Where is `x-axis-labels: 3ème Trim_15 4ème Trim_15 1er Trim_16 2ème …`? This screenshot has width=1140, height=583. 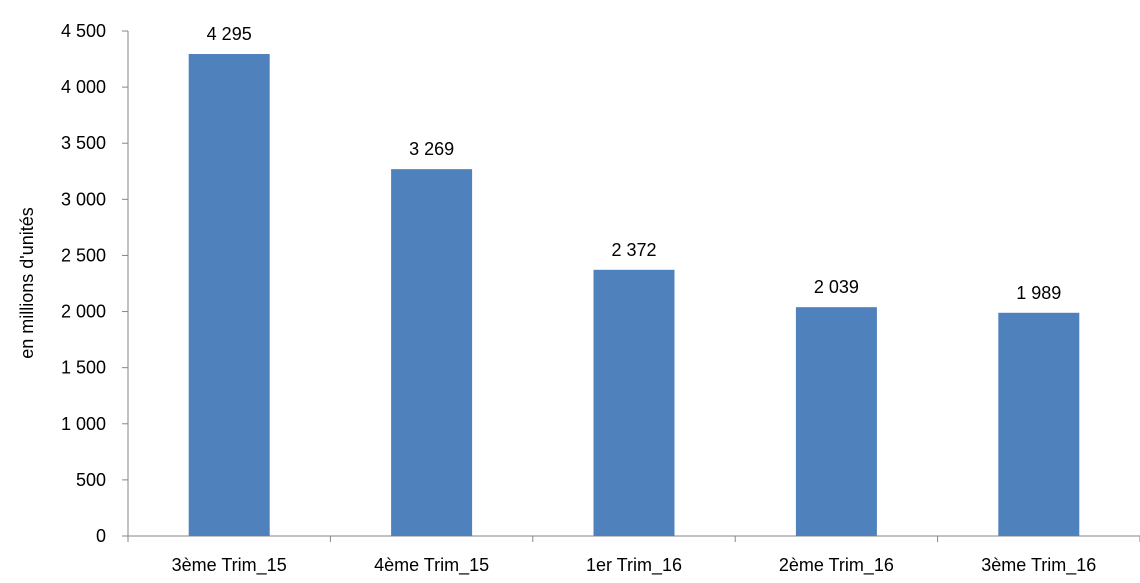
x-axis-labels: 3ème Trim_15 4ème Trim_15 1er Trim_16 2ème … is located at coordinates (634, 565).